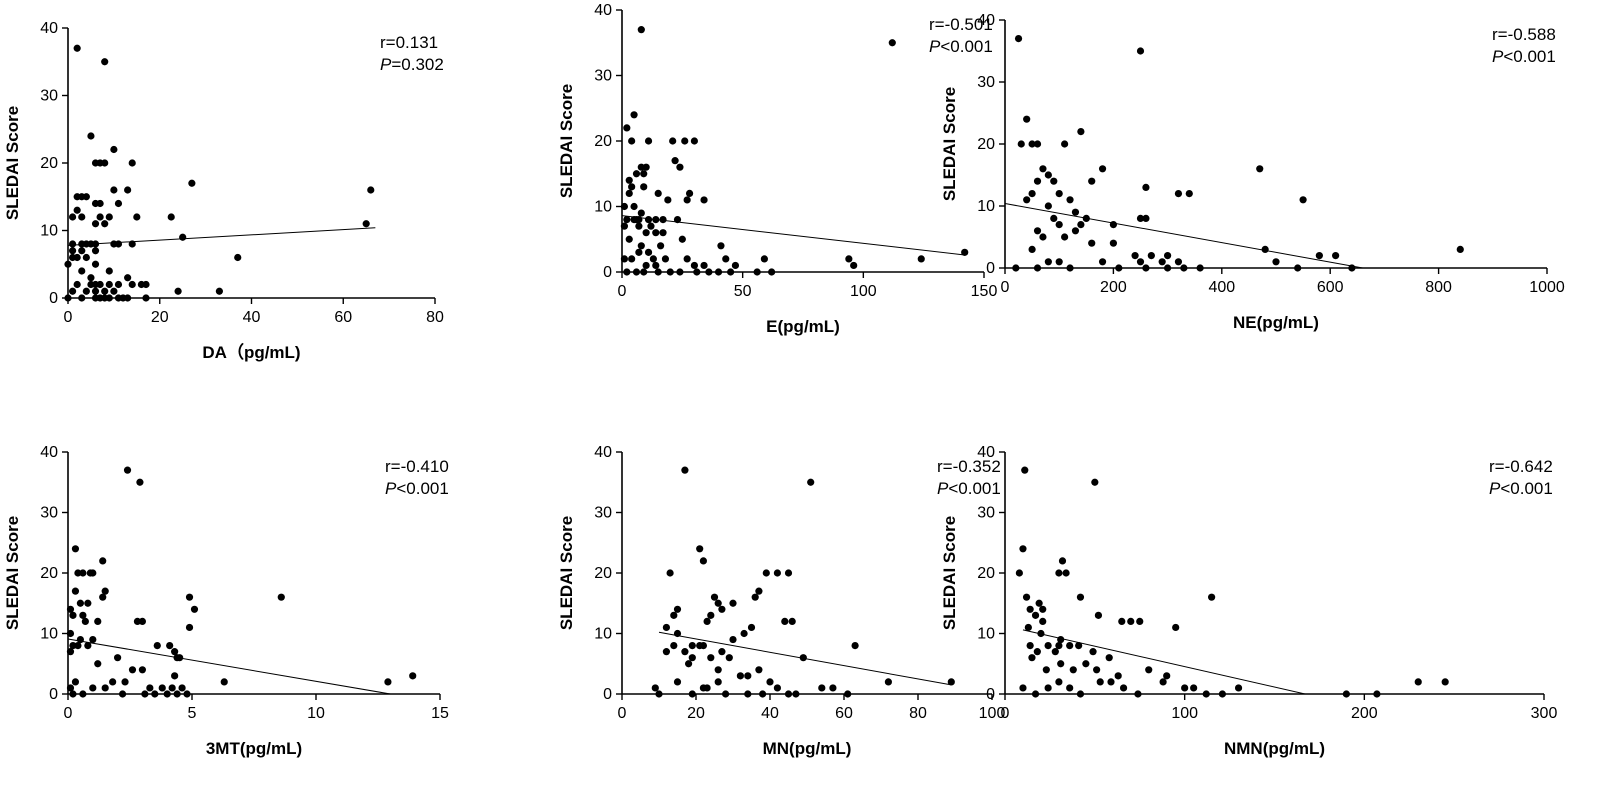 This screenshot has width=1614, height=792. Describe the element at coordinates (844, 713) in the screenshot. I see `x-tick-label: 60` at that location.